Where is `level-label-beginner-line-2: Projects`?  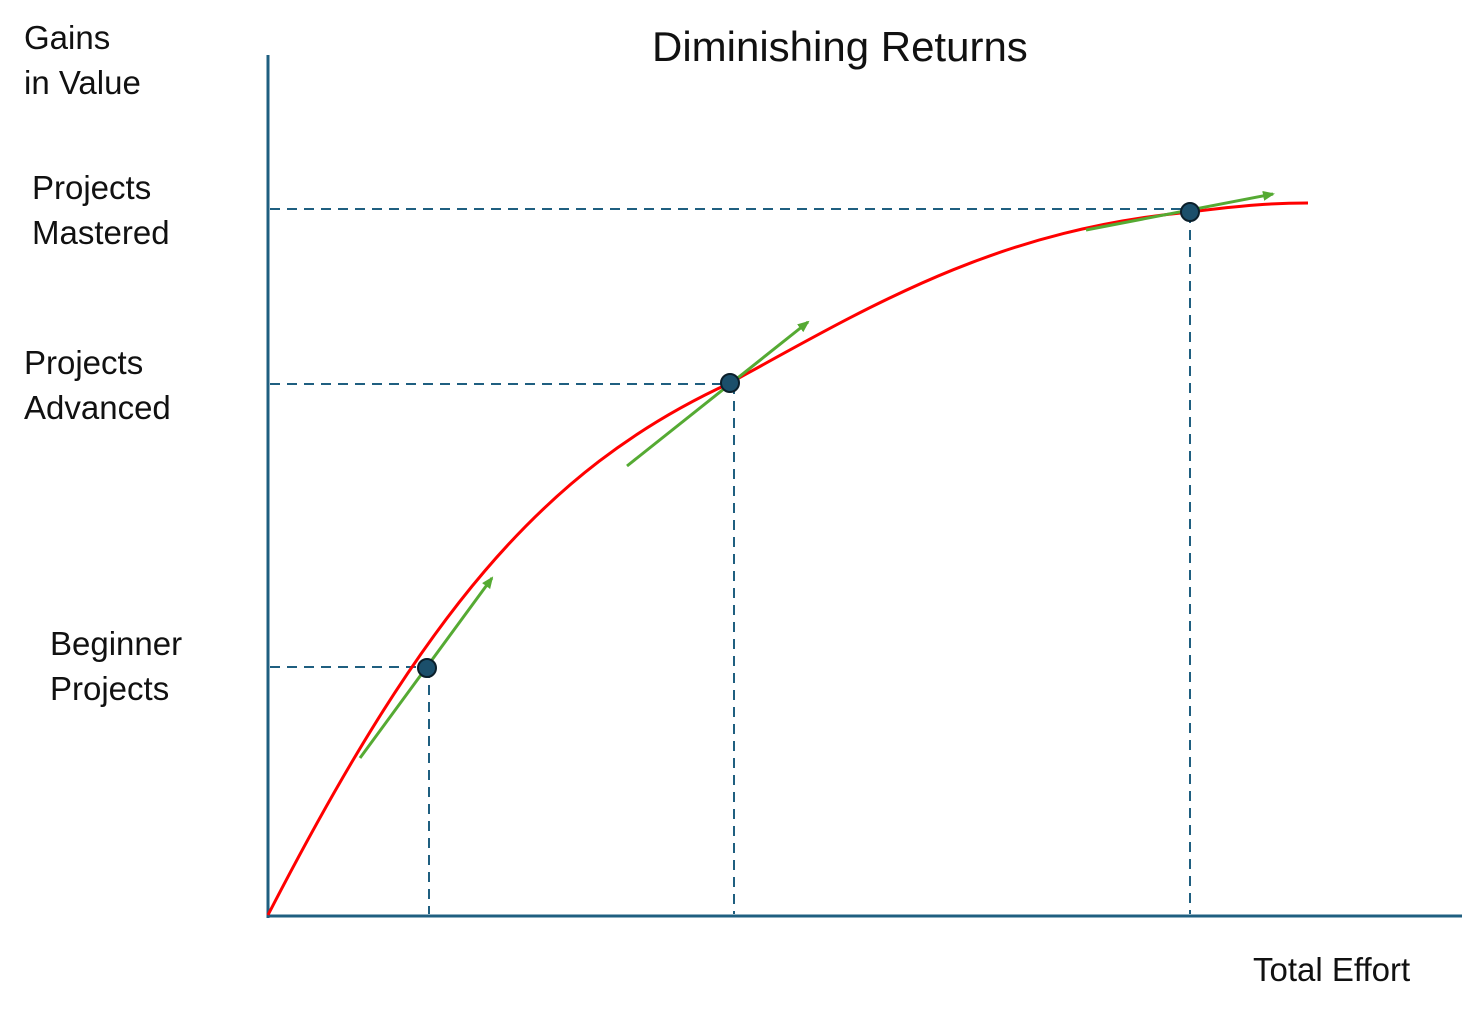 level-label-beginner-line-2: Projects is located at coordinates (110, 688).